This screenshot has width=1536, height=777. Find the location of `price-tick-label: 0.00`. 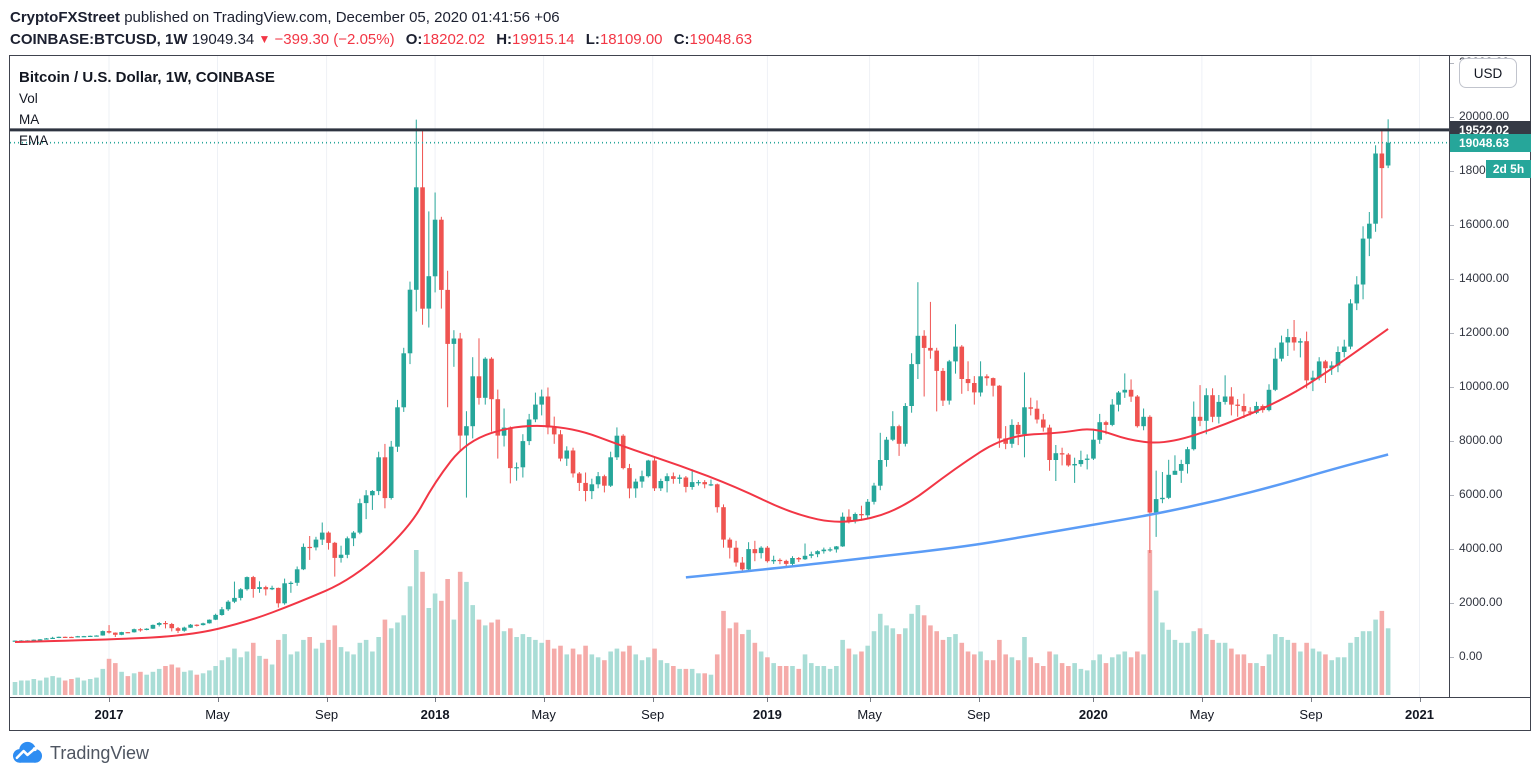

price-tick-label: 0.00 is located at coordinates (1471, 656).